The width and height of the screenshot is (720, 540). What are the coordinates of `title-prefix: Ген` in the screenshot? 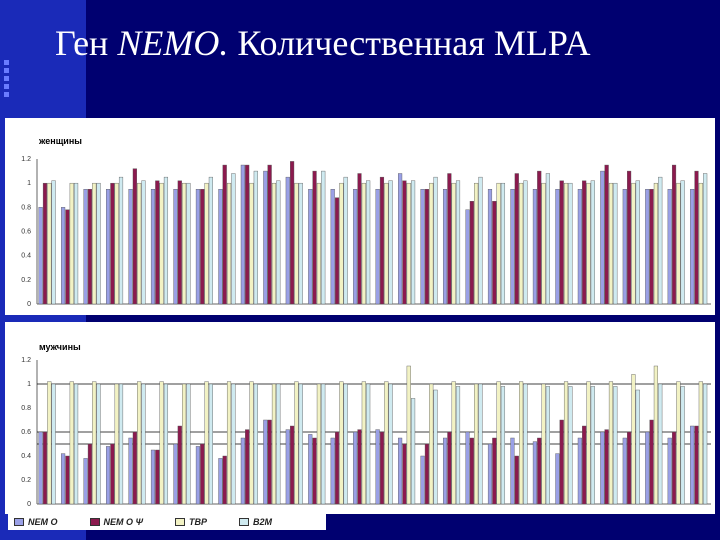 It's located at (86, 43).